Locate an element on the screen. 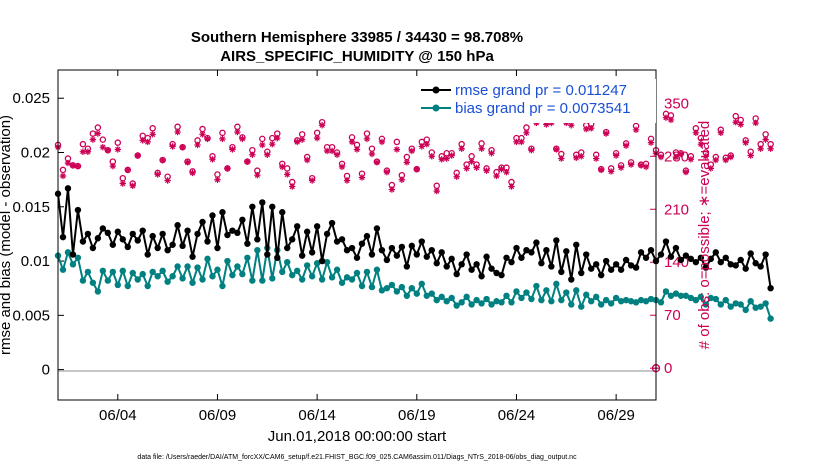 The width and height of the screenshot is (830, 470). x-tick-label: 06/19 is located at coordinates (417, 415).